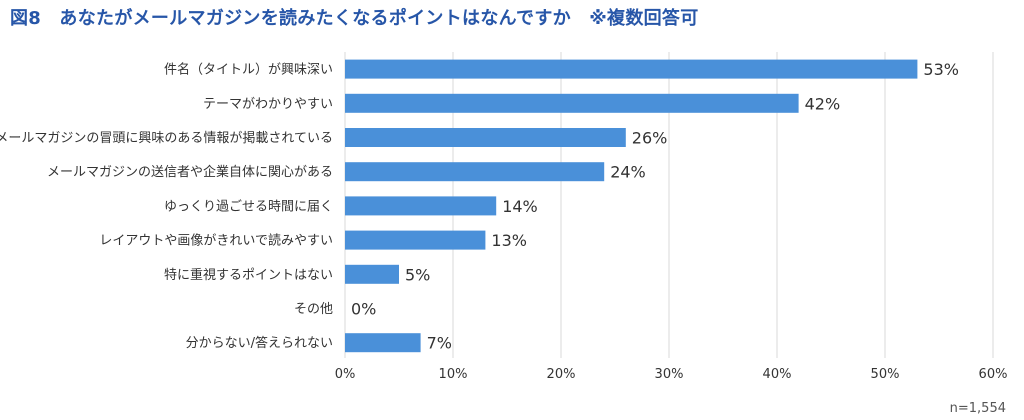 The image size is (1024, 420). Describe the element at coordinates (345, 374) in the screenshot. I see `x-tick-label: 0%` at that location.